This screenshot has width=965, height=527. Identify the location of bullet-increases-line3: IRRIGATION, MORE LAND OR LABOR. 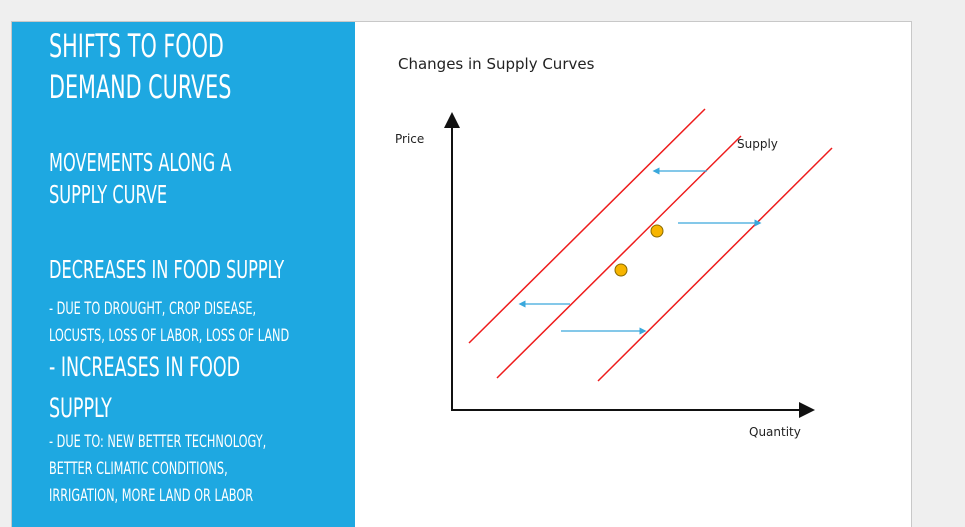
(151, 496).